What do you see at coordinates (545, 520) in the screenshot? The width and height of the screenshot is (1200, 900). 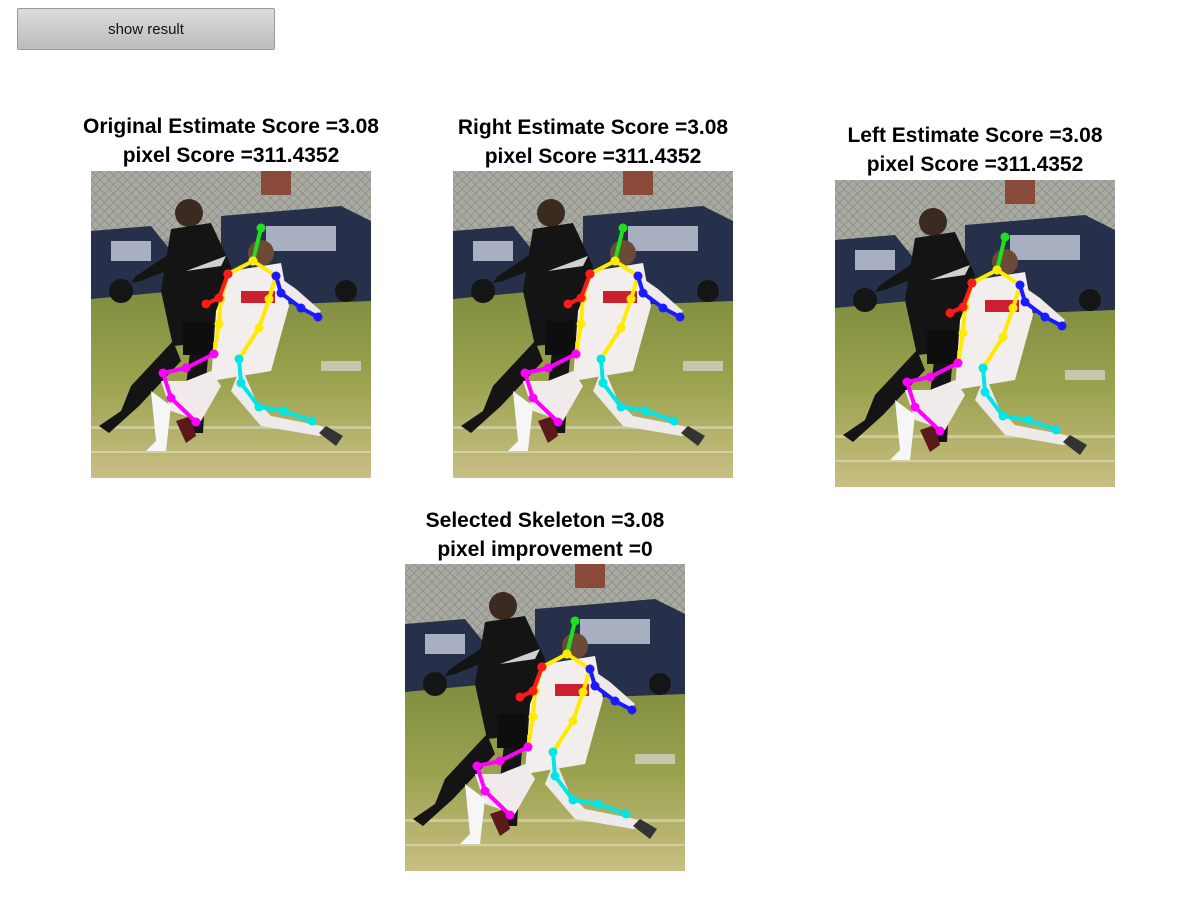 I see `panel-title-line1: Selected Skeleton =3.08` at bounding box center [545, 520].